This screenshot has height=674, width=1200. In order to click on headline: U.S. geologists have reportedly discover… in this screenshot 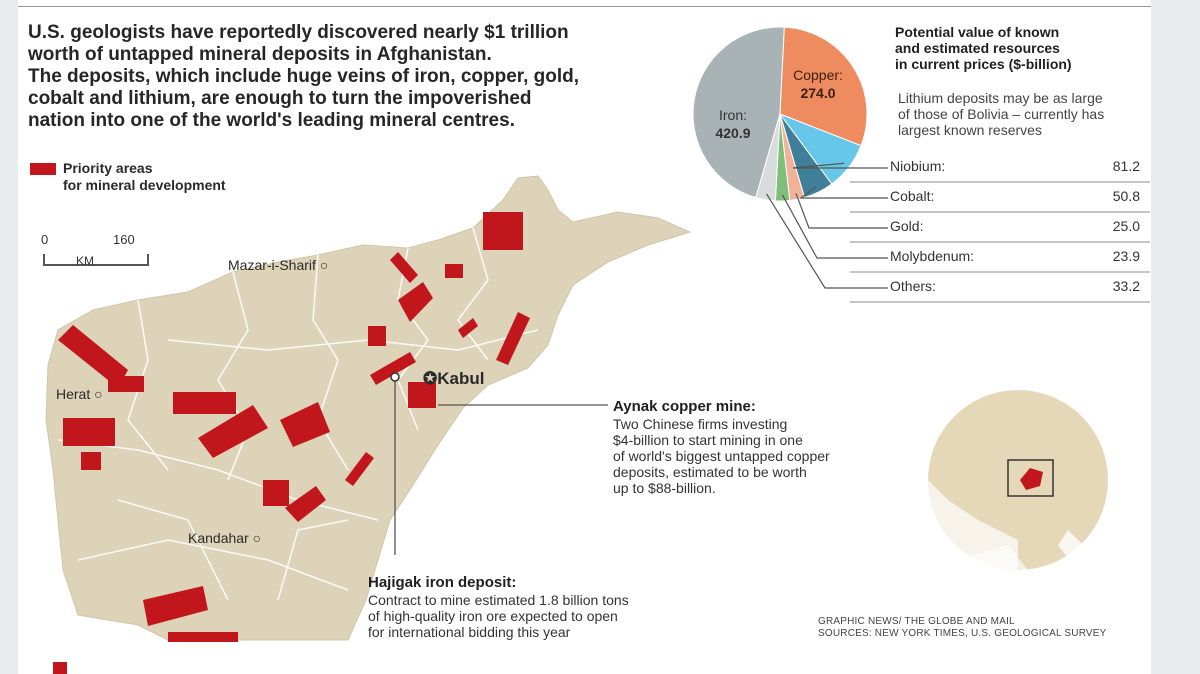, I will do `click(323, 77)`.